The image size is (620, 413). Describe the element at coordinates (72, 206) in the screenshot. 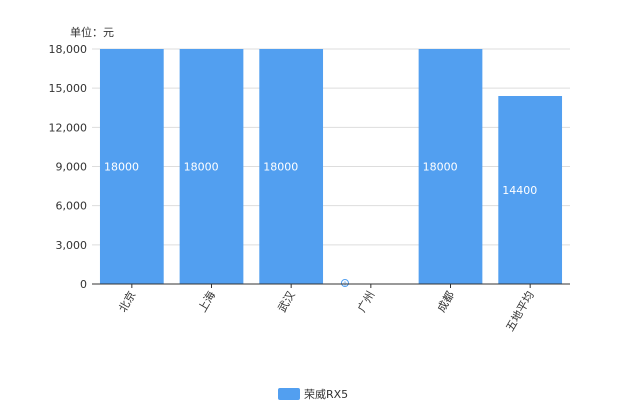

I see `y-tick-label: 6,000` at that location.